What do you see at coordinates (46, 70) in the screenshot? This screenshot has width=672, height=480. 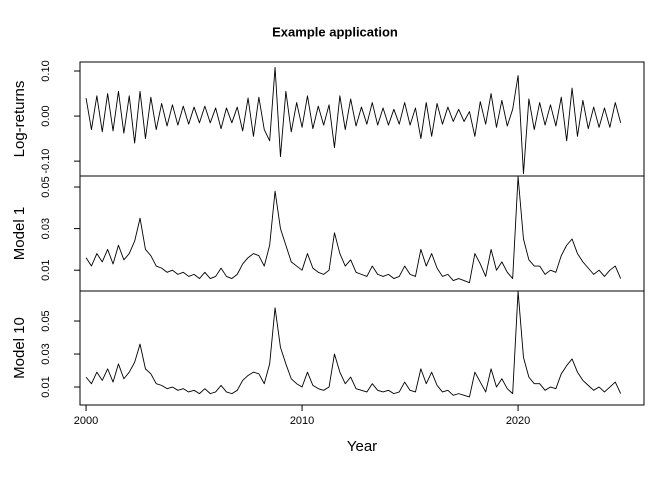 I see `y-tick-label: 0.10` at bounding box center [46, 70].